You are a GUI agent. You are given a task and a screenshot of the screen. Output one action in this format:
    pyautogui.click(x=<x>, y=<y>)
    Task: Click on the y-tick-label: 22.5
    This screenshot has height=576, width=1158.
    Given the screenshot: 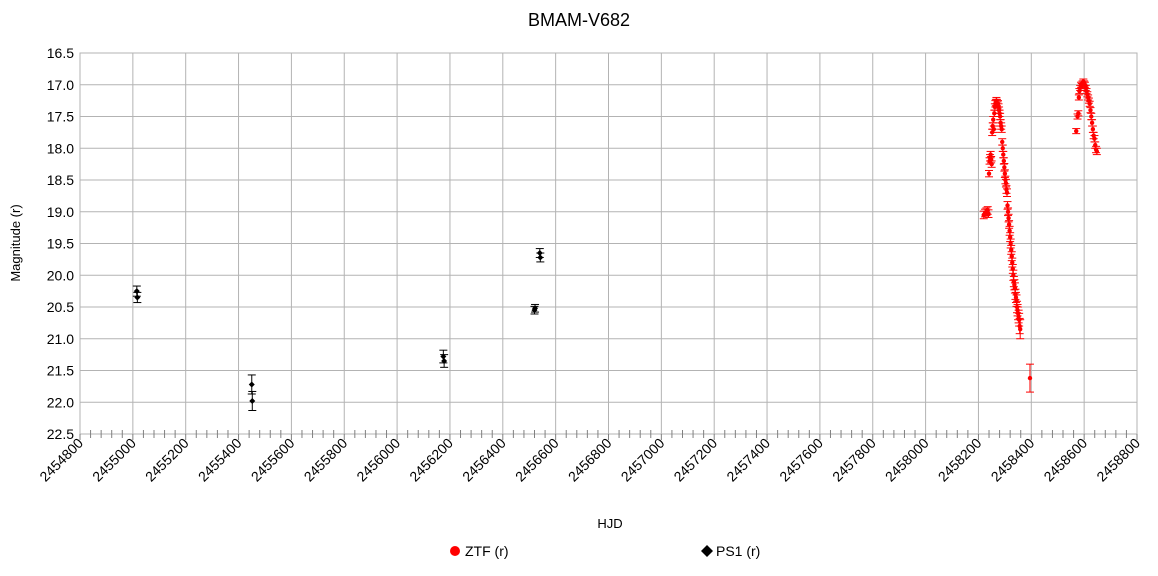 What is the action you would take?
    pyautogui.click(x=60, y=434)
    